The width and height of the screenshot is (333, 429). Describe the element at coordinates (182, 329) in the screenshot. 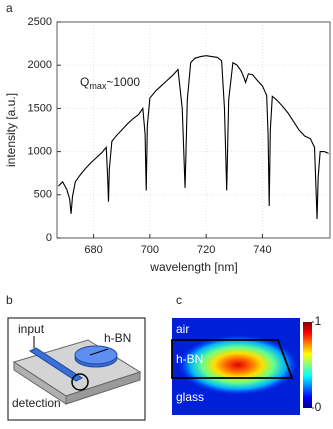

I see `region-label: air` at that location.